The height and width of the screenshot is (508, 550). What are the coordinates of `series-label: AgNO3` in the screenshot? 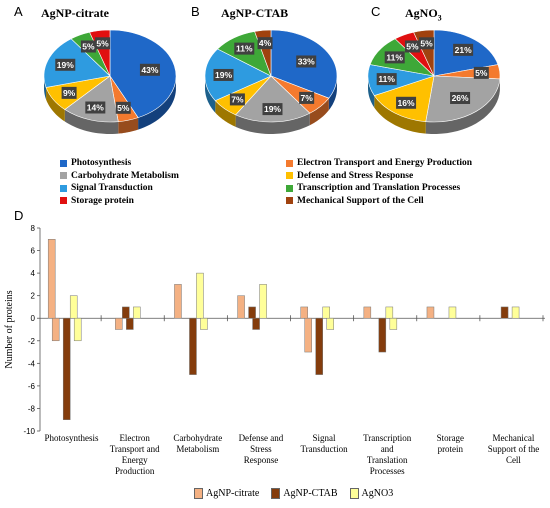 It's located at (377, 493).